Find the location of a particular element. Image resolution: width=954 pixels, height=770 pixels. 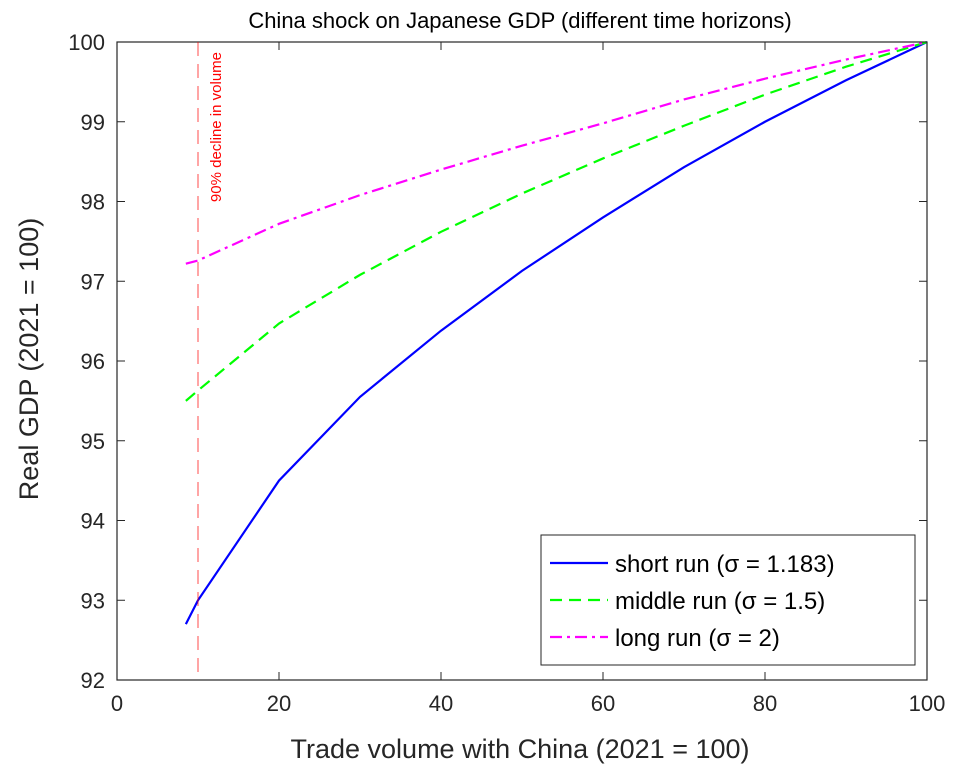

y-tick-label: 96 is located at coordinates (93, 361).